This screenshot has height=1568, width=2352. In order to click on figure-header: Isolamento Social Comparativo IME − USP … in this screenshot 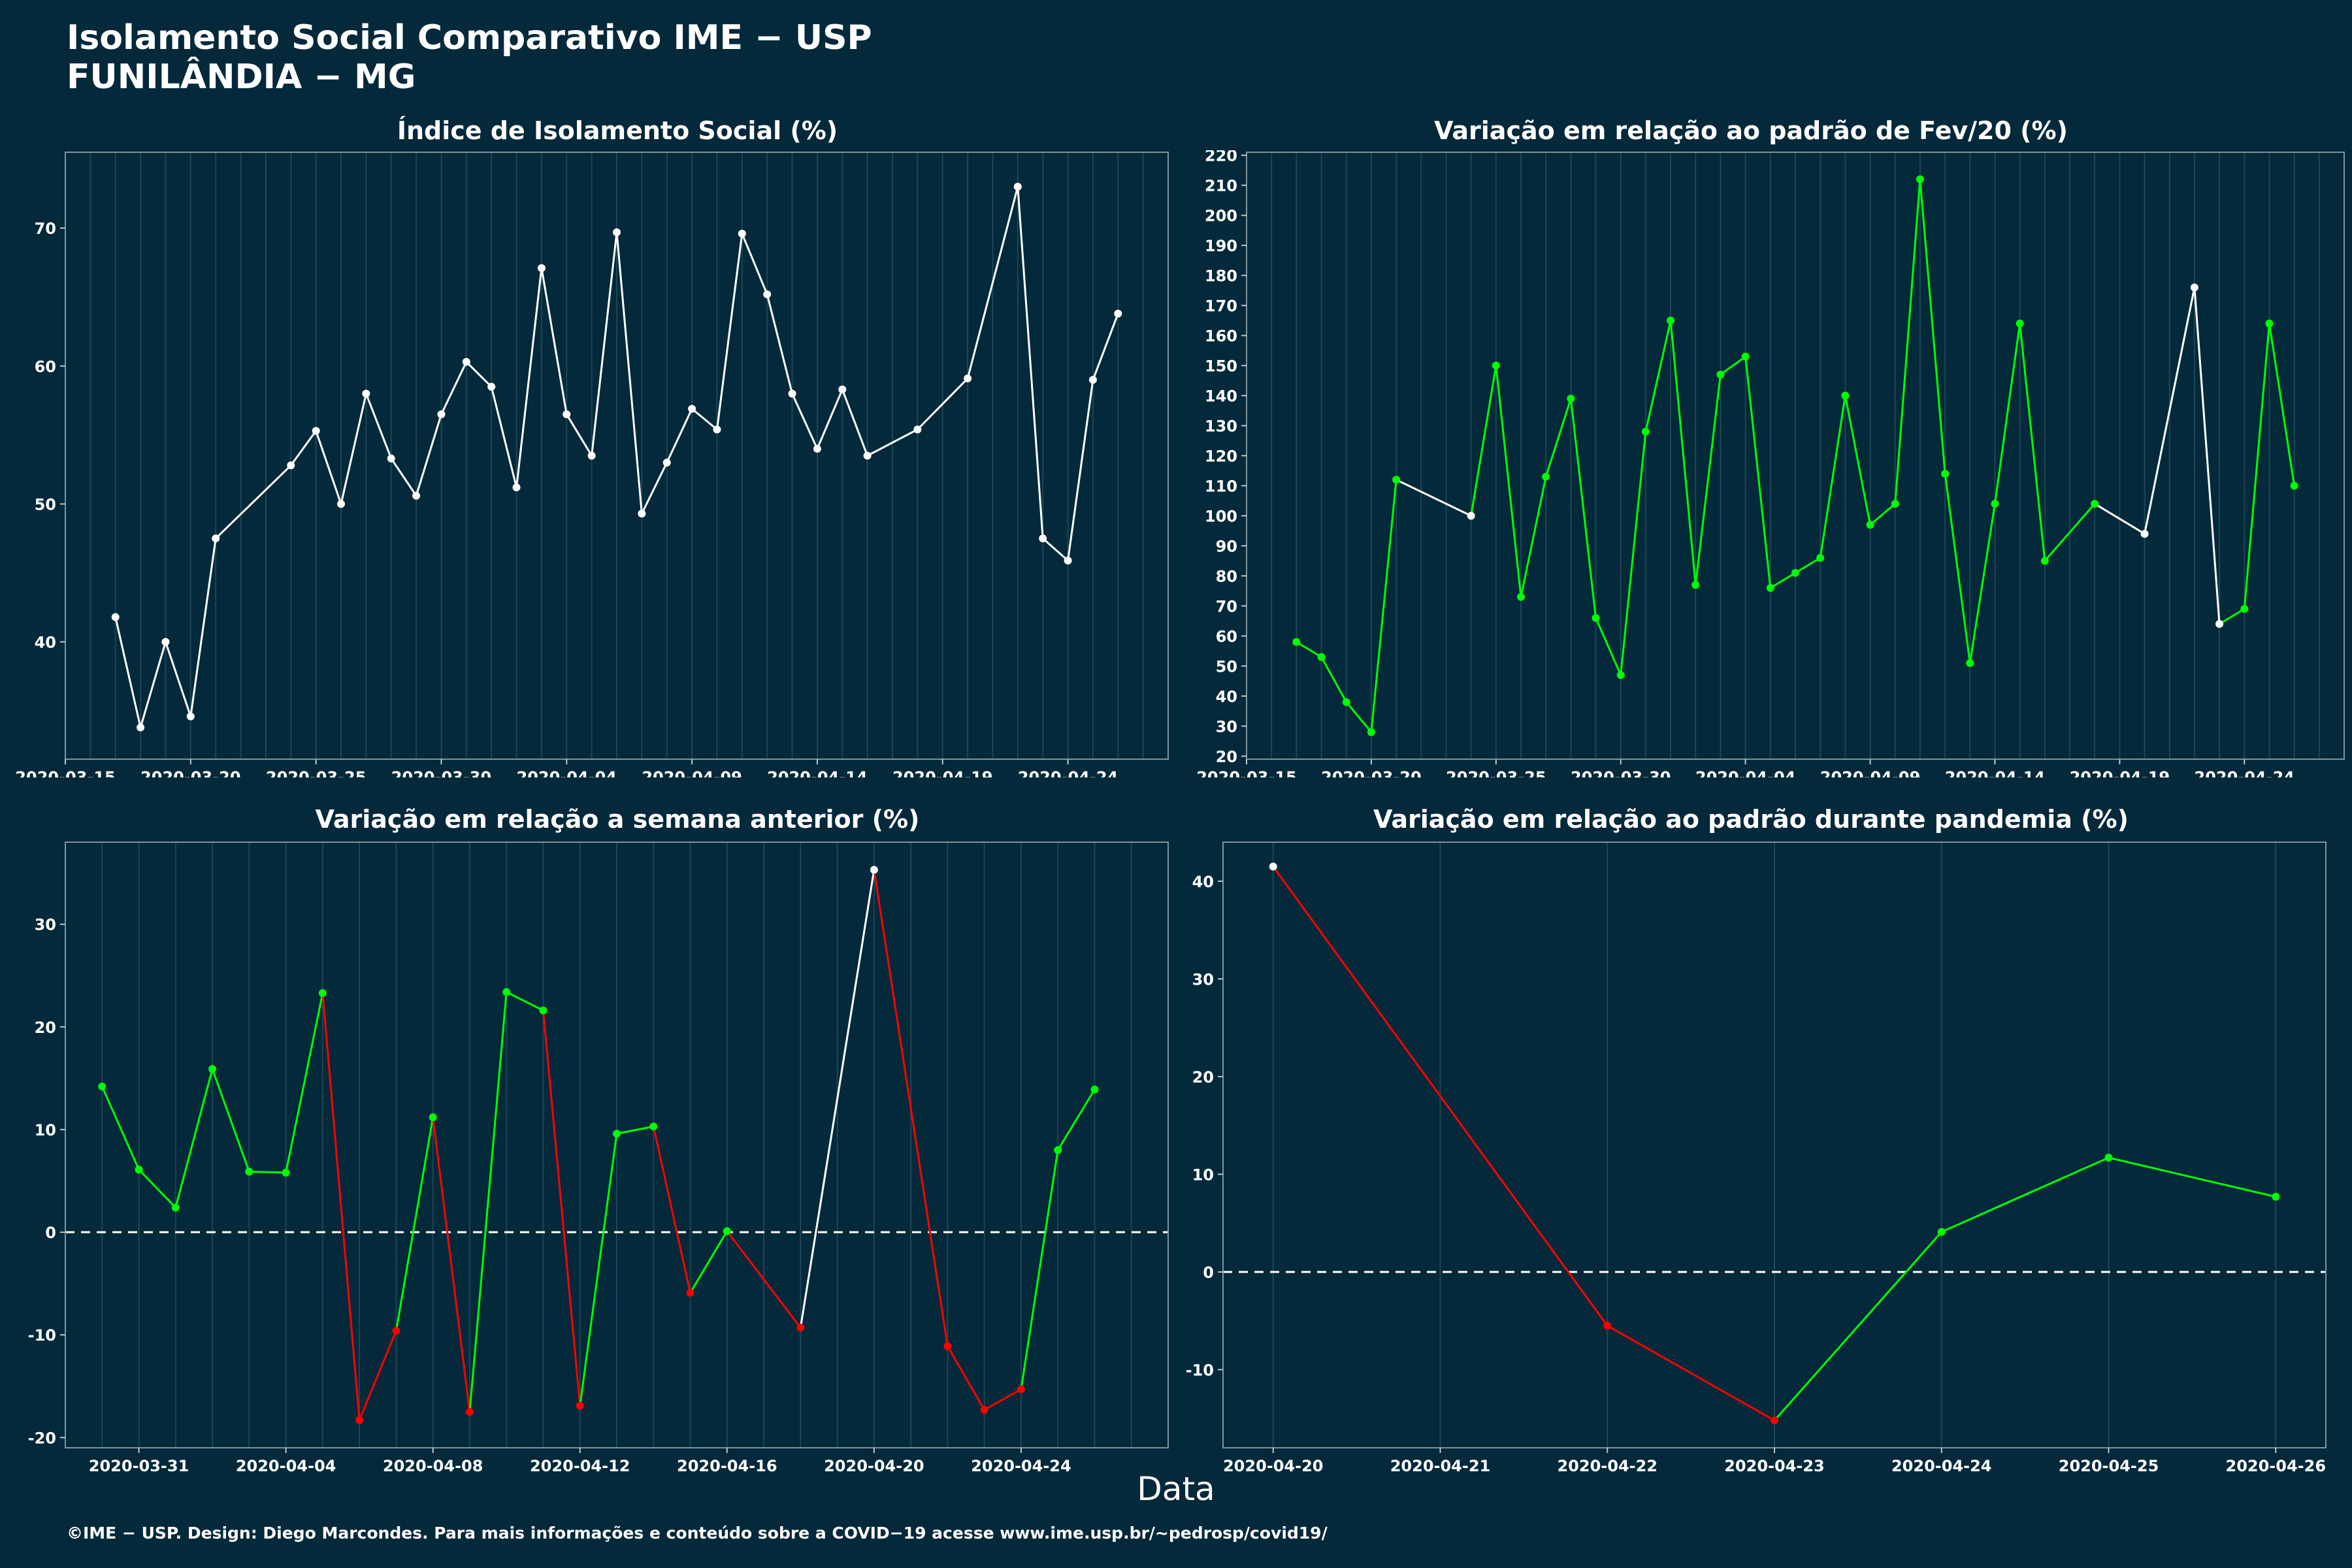, I will do `click(469, 57)`.